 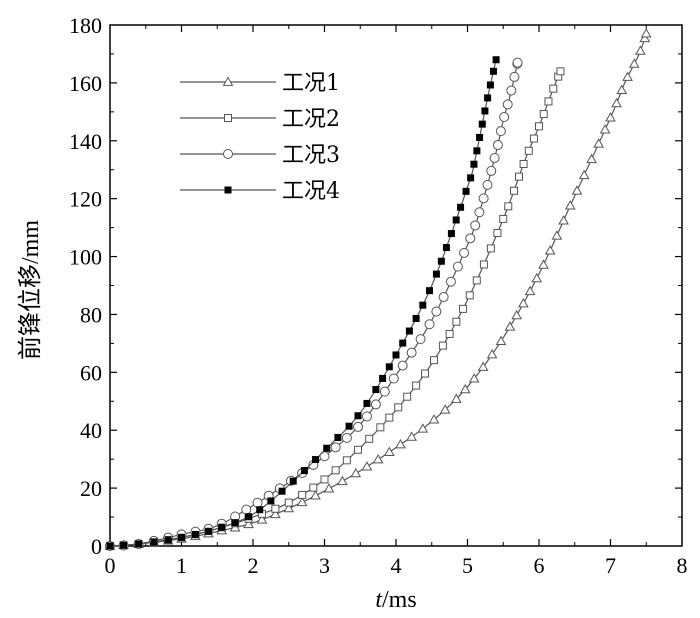 I want to click on legend-item-3: 工况3, so click(x=260, y=155).